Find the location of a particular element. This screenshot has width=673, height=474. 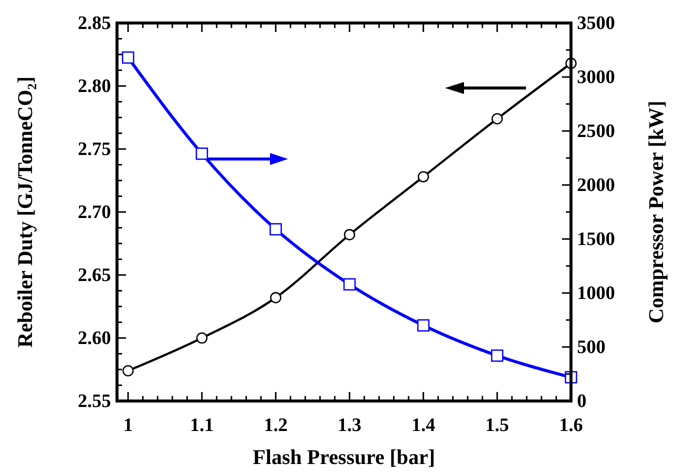

y-tick-label: 2.70 is located at coordinates (94, 212).